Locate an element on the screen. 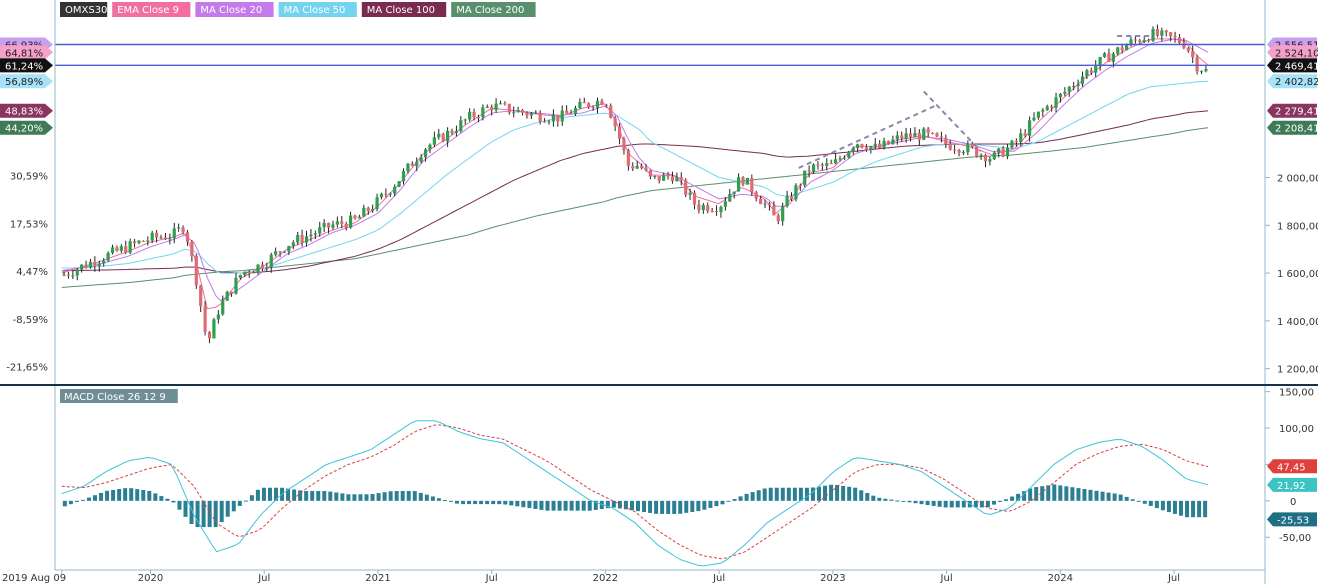 The image size is (1318, 584). macd-y-tick-label: -50,00 is located at coordinates (1295, 538).